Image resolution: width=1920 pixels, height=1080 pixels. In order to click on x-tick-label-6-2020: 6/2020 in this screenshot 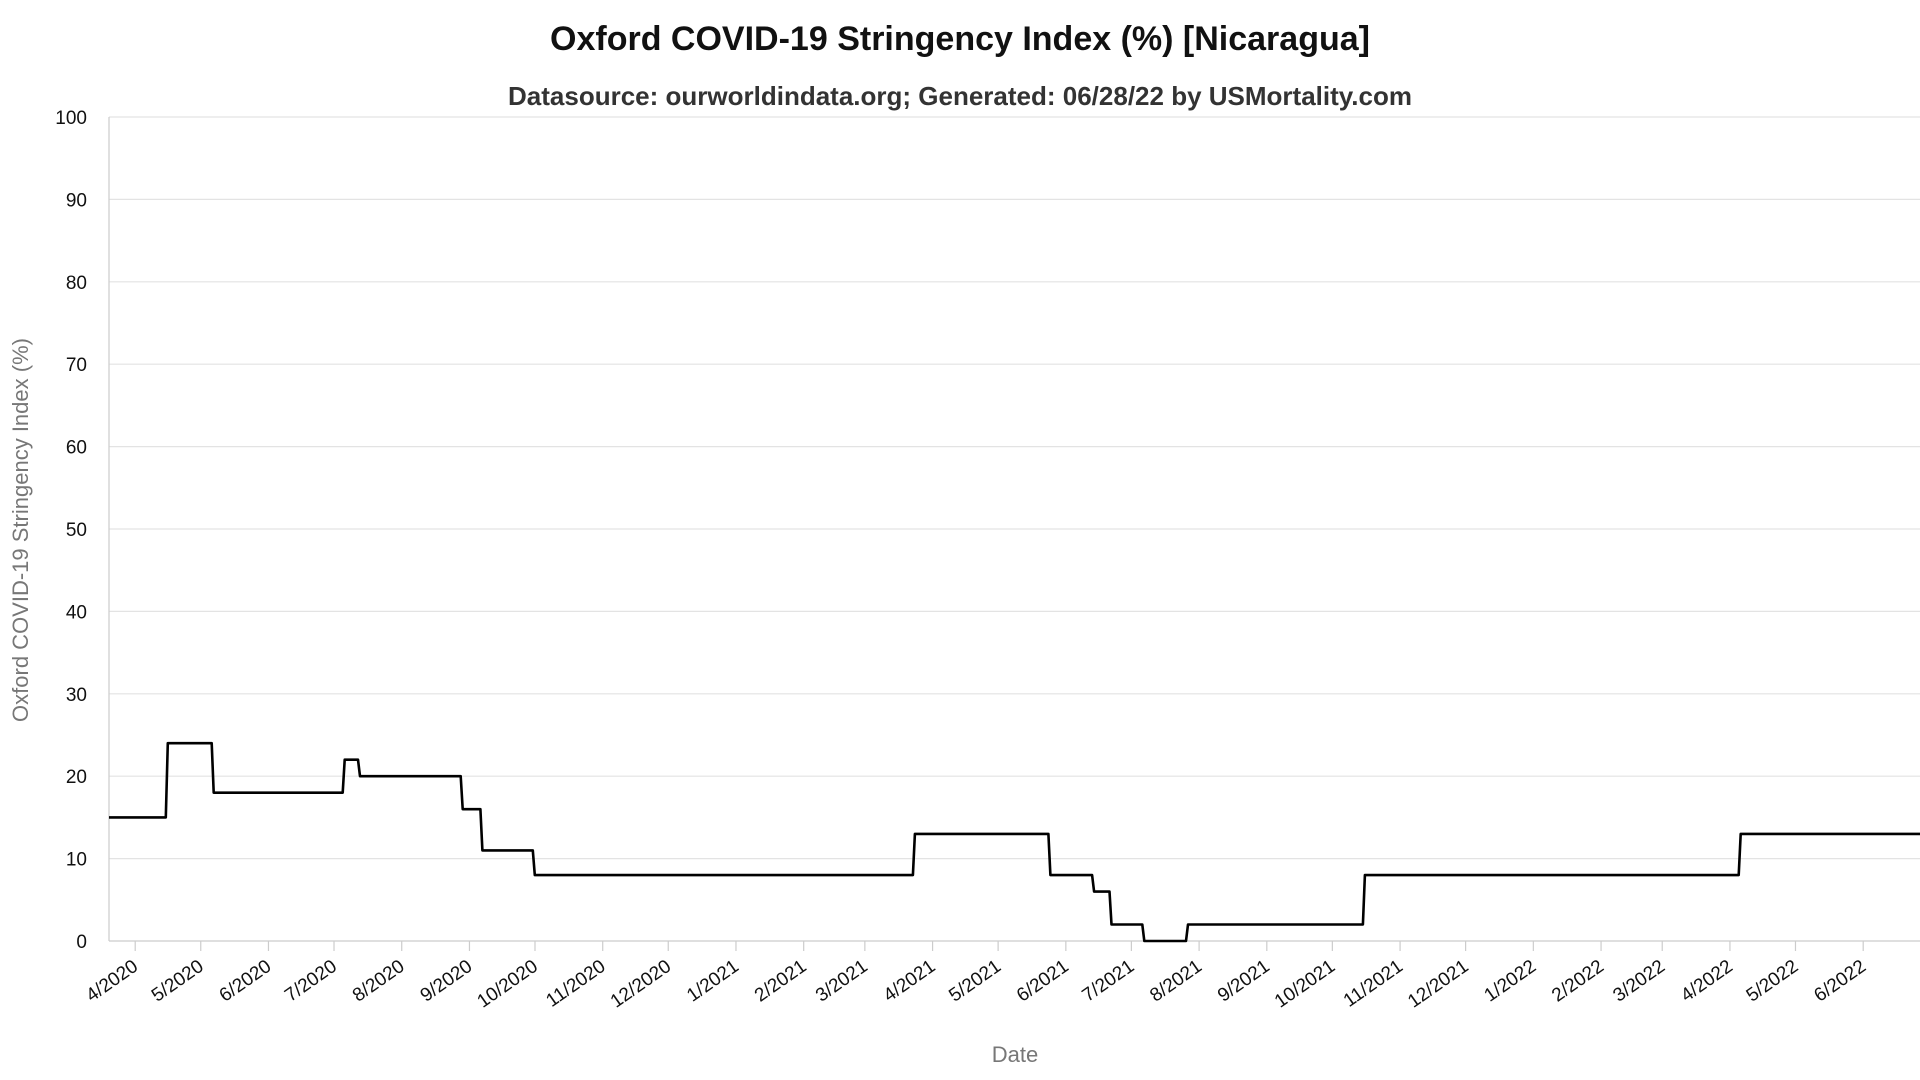, I will do `click(246, 981)`.